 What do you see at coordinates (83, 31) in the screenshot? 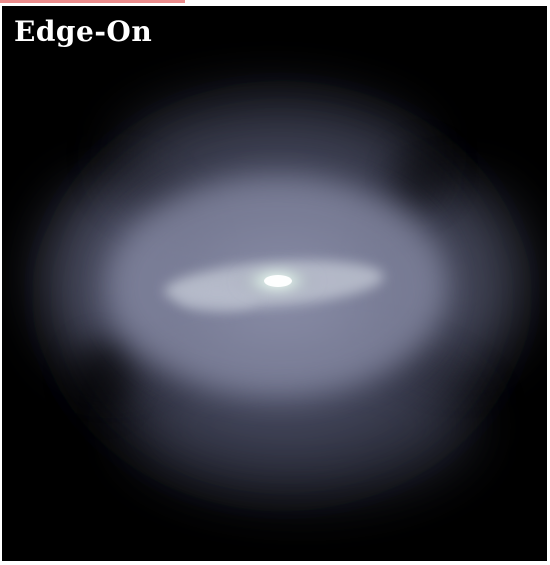
I see `panel-label: Edge-On` at bounding box center [83, 31].